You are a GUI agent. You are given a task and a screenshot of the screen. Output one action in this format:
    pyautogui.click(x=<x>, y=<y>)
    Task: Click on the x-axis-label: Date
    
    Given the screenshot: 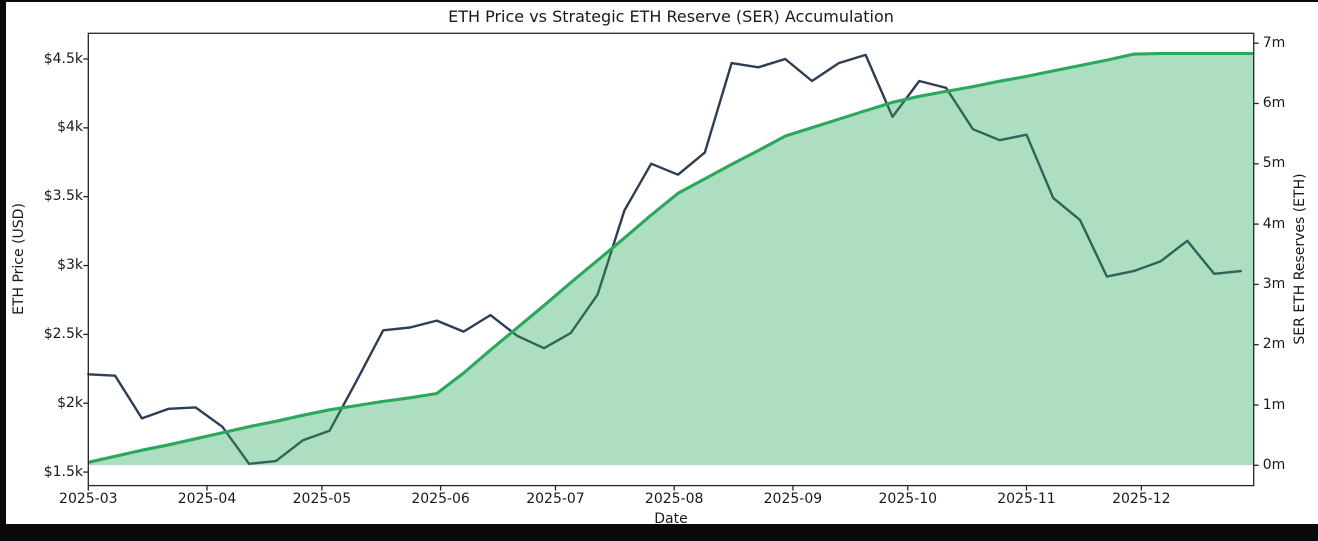 What is the action you would take?
    pyautogui.click(x=671, y=519)
    